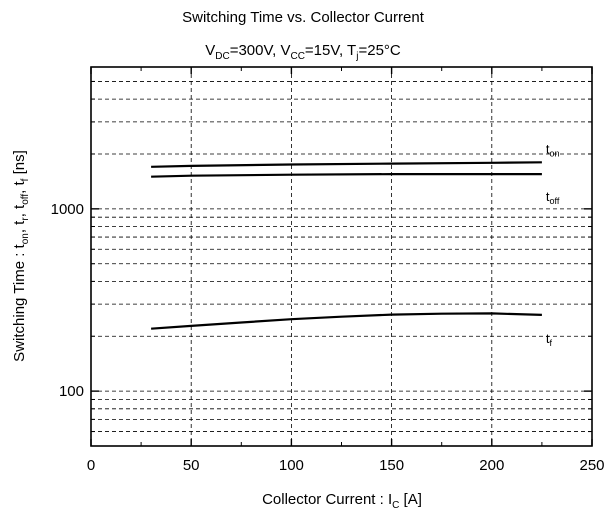 The height and width of the screenshot is (516, 607). Describe the element at coordinates (491, 465) in the screenshot. I see `x-tick-label: 200` at that location.